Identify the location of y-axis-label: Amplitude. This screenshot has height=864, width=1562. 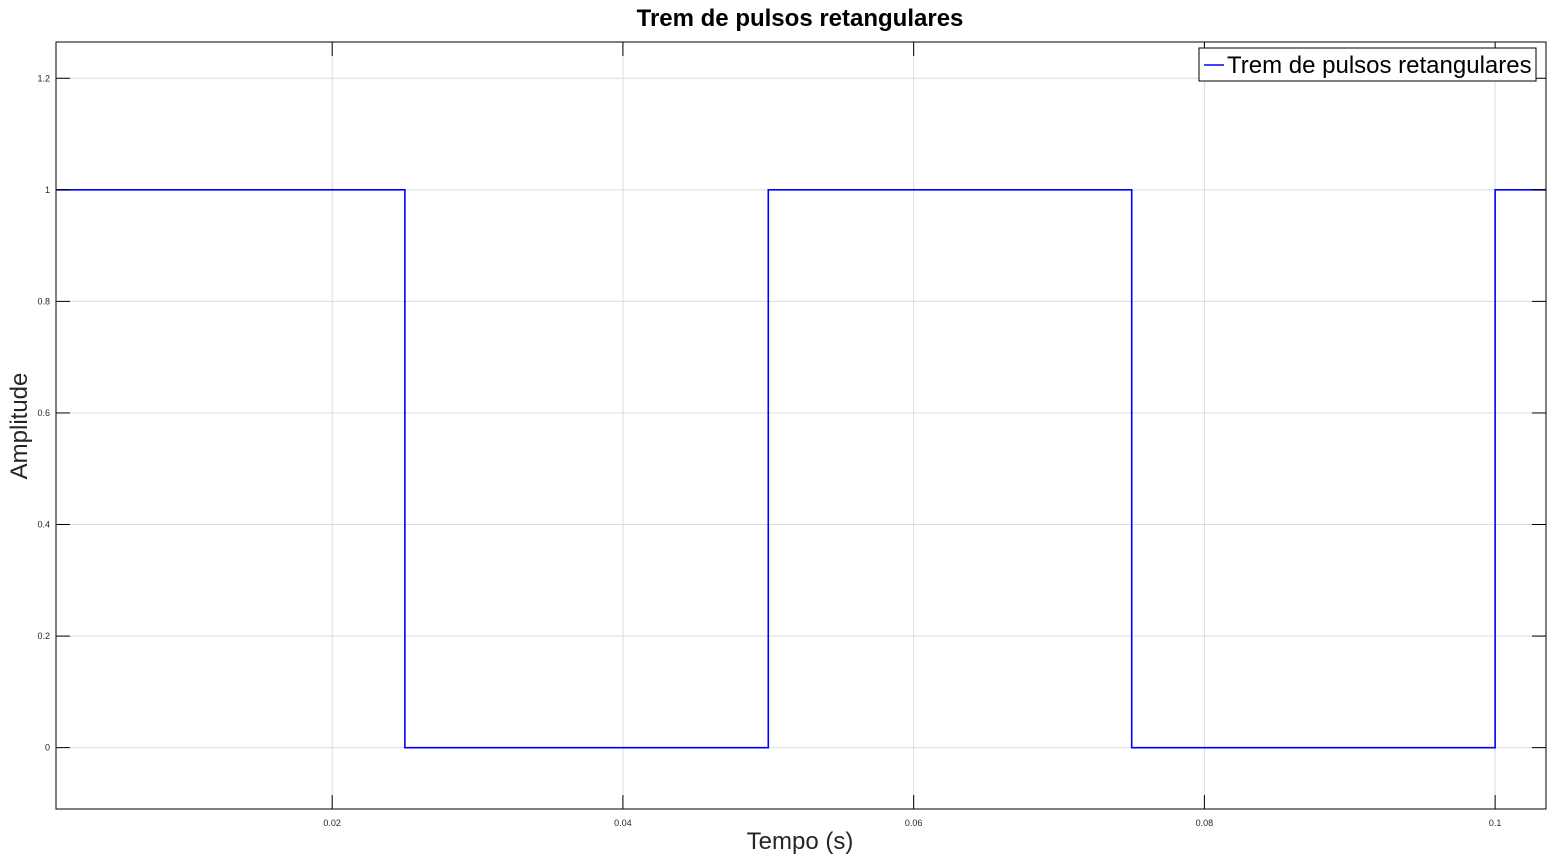
(19, 426).